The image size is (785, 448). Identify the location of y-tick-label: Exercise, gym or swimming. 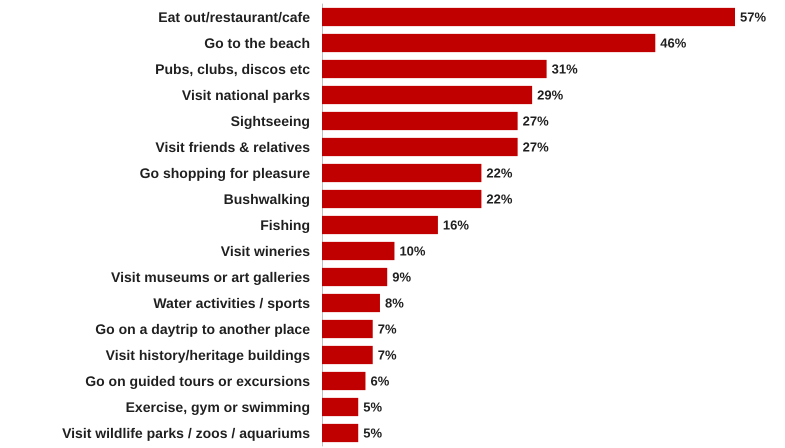
(218, 407).